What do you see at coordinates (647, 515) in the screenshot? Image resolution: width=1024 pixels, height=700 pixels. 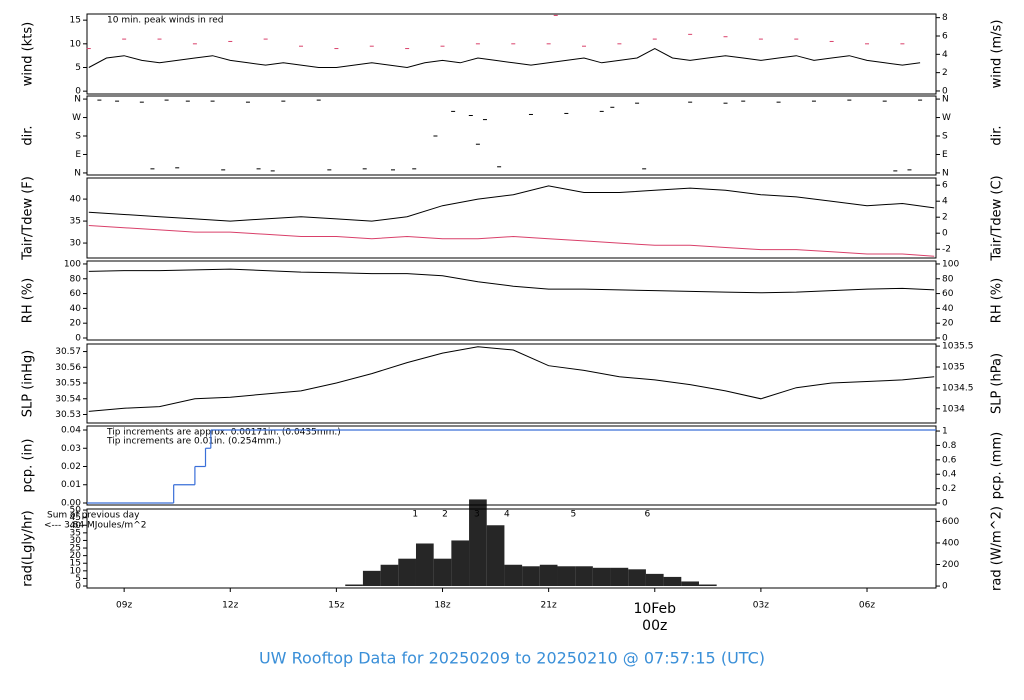 I see `uv-marker: 6` at bounding box center [647, 515].